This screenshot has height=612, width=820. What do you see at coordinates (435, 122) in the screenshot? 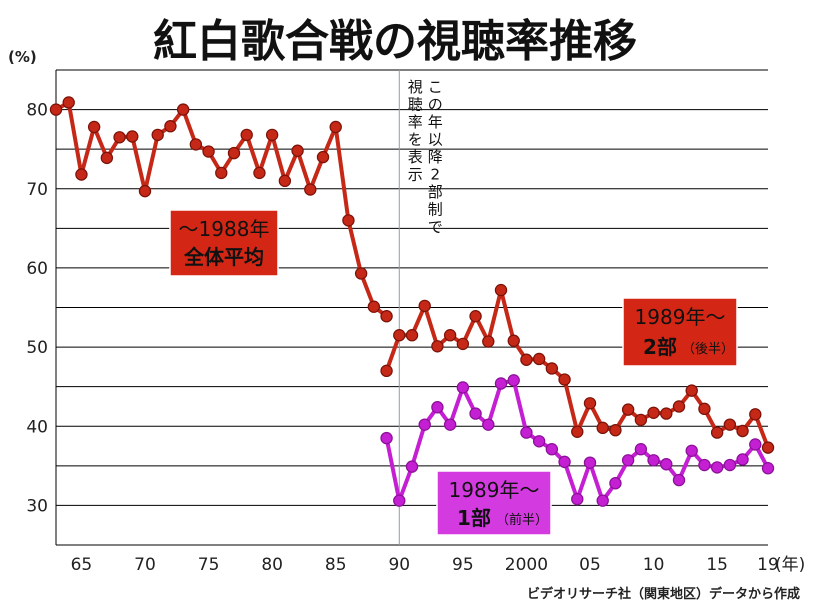
I see `annotation-char: 年` at bounding box center [435, 122].